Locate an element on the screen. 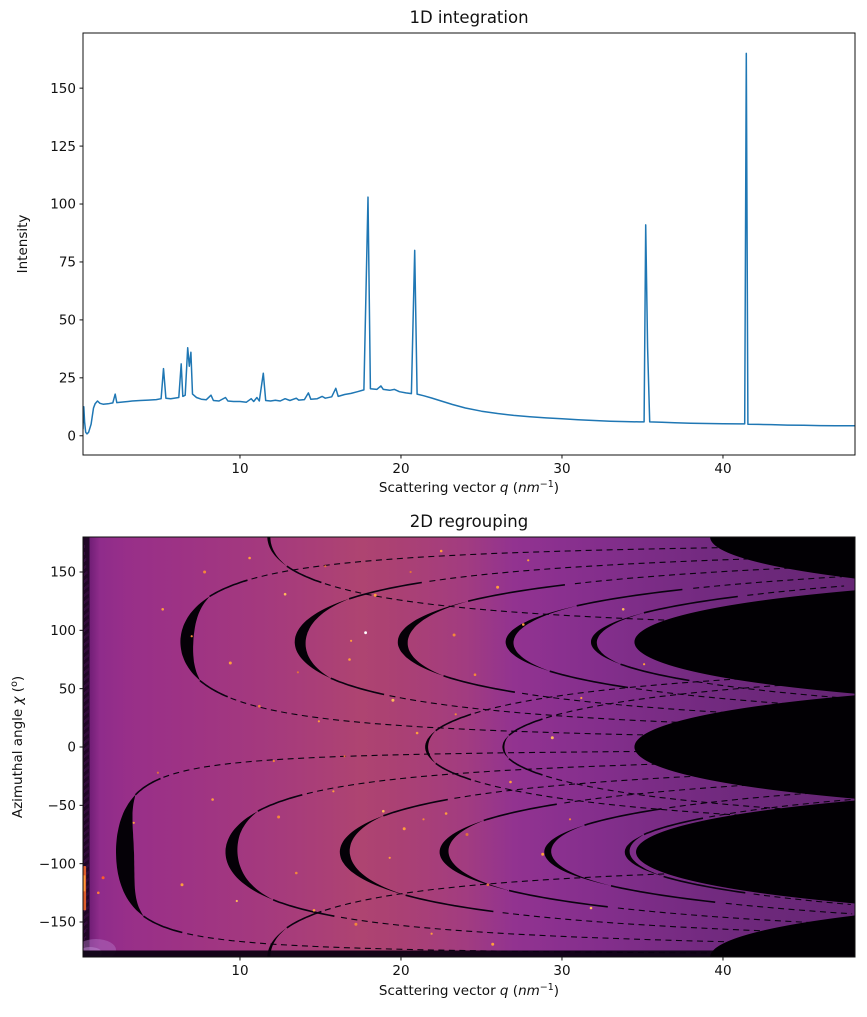 The image size is (867, 1017). plot1-x-tick-label: 40 is located at coordinates (722, 469).